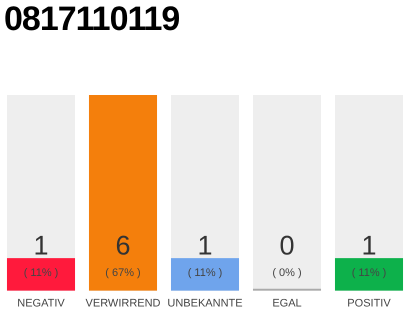  I want to click on x-tick-label: POSITIV, so click(369, 303).